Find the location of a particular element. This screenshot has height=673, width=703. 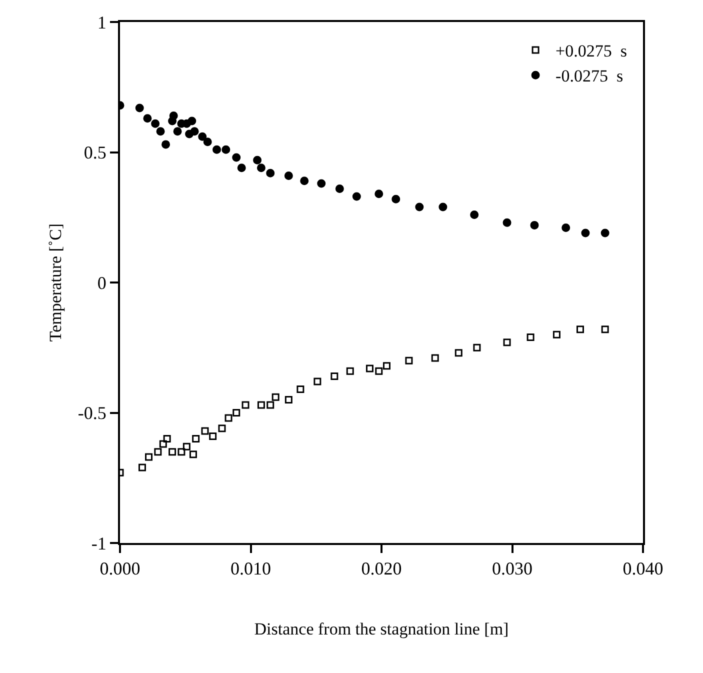

y-tick-label: -0.5 is located at coordinates (92, 413).